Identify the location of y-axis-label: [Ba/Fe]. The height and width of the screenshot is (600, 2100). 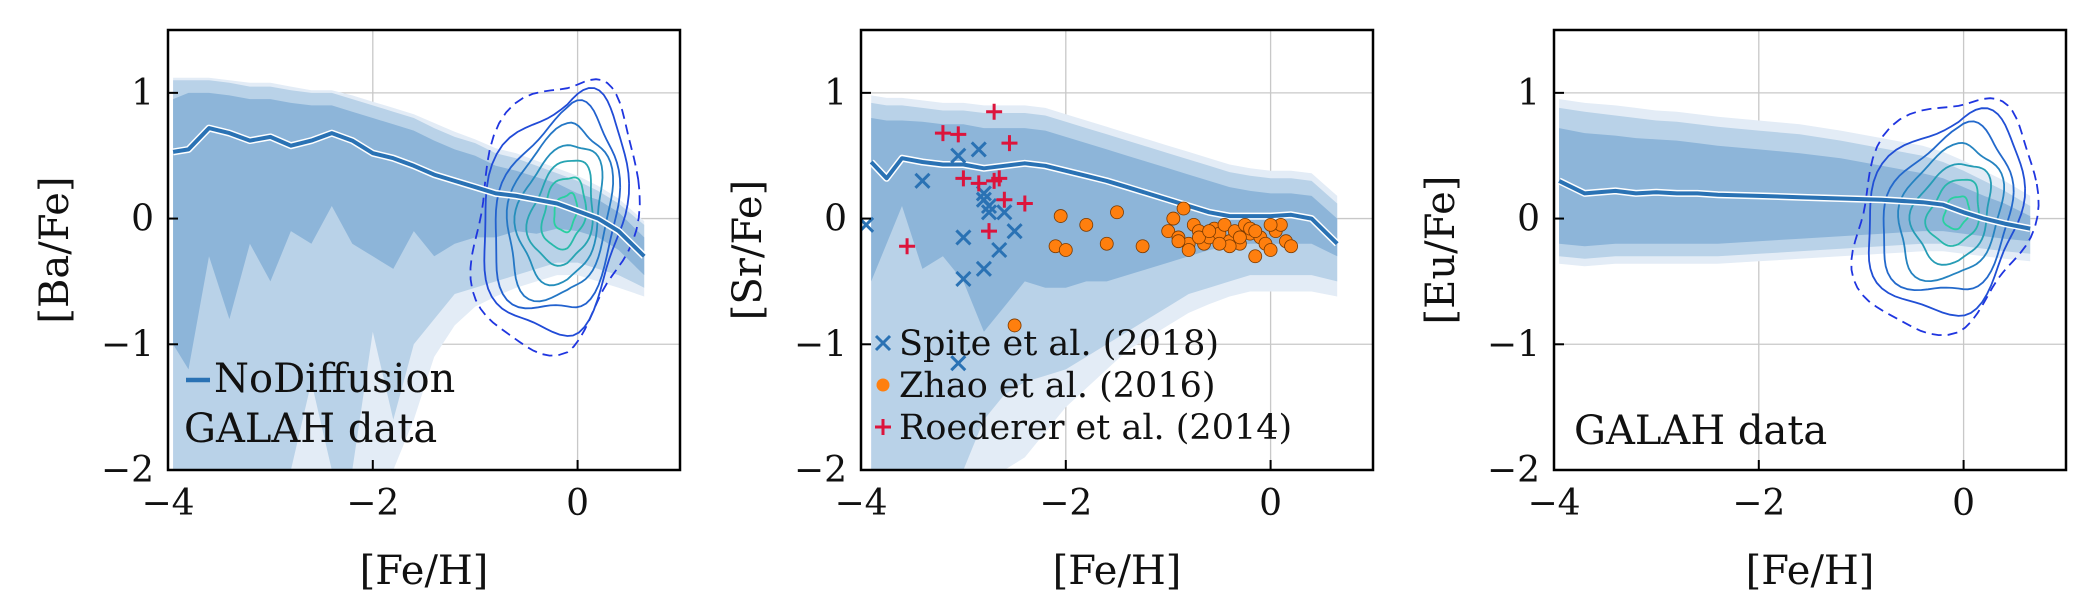
(55, 249).